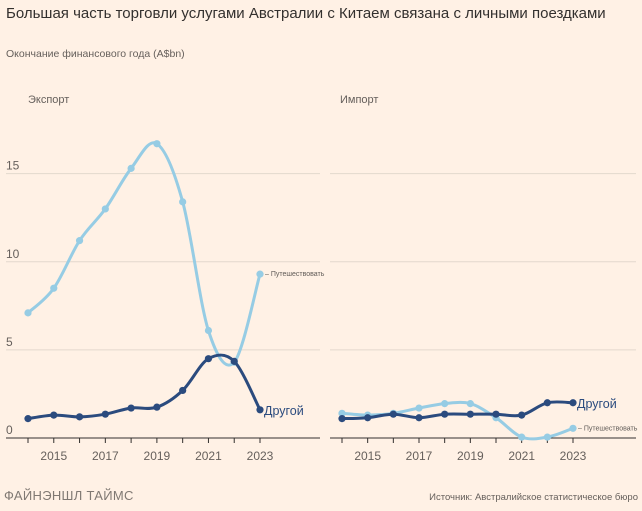 The image size is (642, 511). What do you see at coordinates (359, 100) in the screenshot?
I see `panel-title-import: Импорт` at bounding box center [359, 100].